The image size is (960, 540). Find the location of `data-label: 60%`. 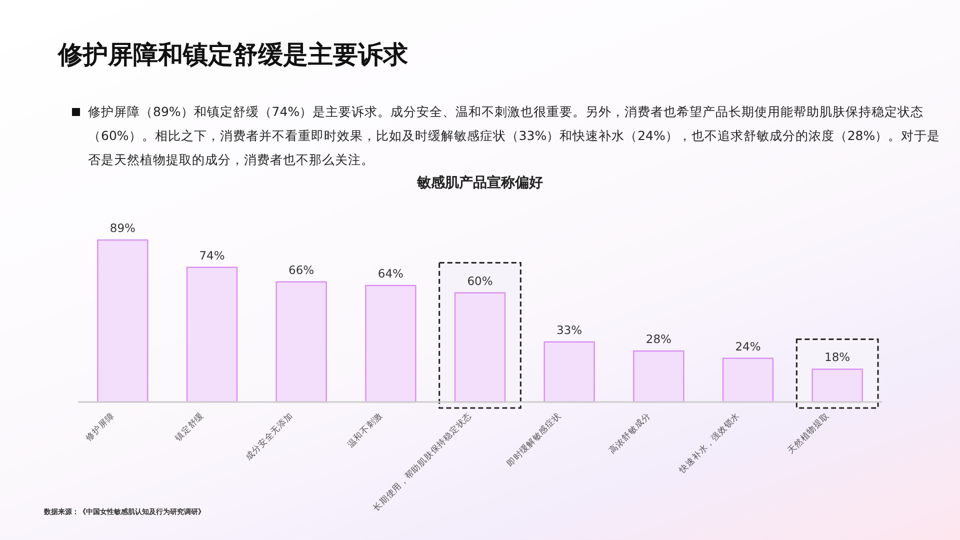

data-label: 60% is located at coordinates (480, 281).